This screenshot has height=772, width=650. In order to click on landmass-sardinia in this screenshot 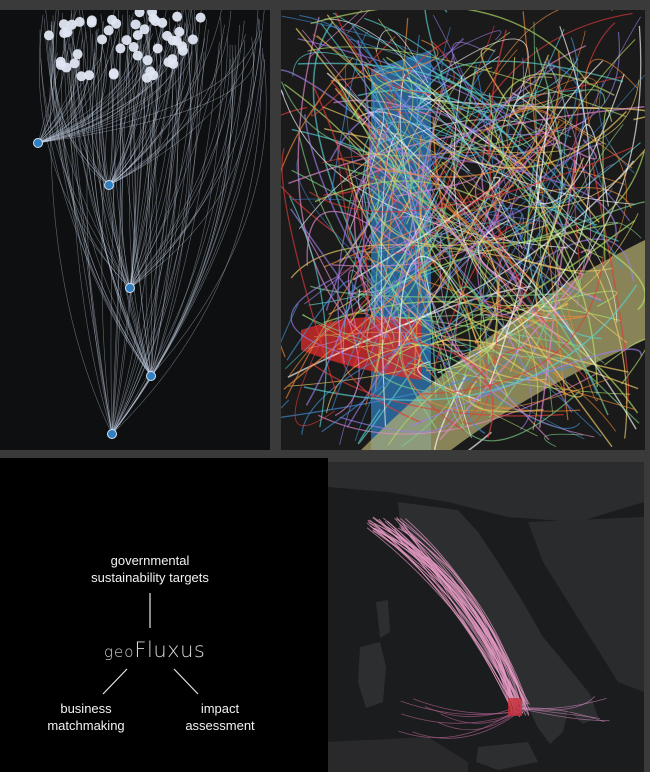, I will do `click(372, 675)`.